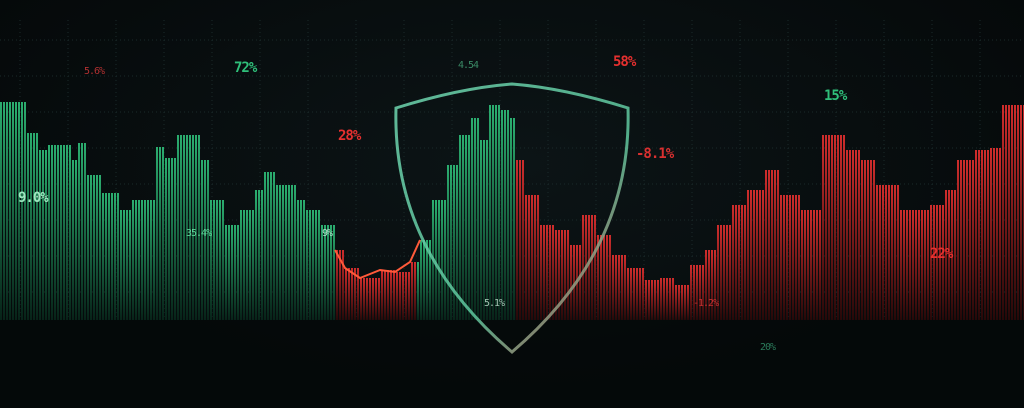 This screenshot has width=1024, height=408. What do you see at coordinates (245, 68) in the screenshot?
I see `label-top-green: 72%` at bounding box center [245, 68].